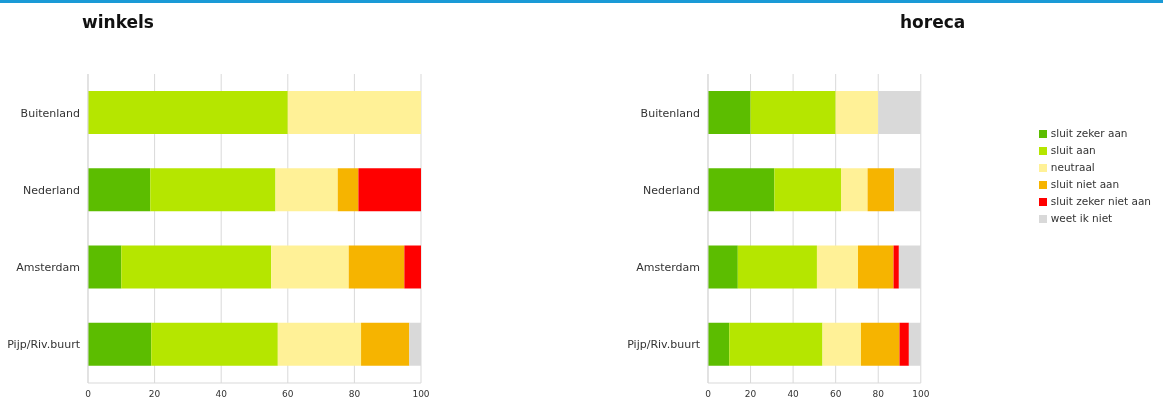  I want to click on legend-label: sluit zeker niet aan, so click(1100, 201).